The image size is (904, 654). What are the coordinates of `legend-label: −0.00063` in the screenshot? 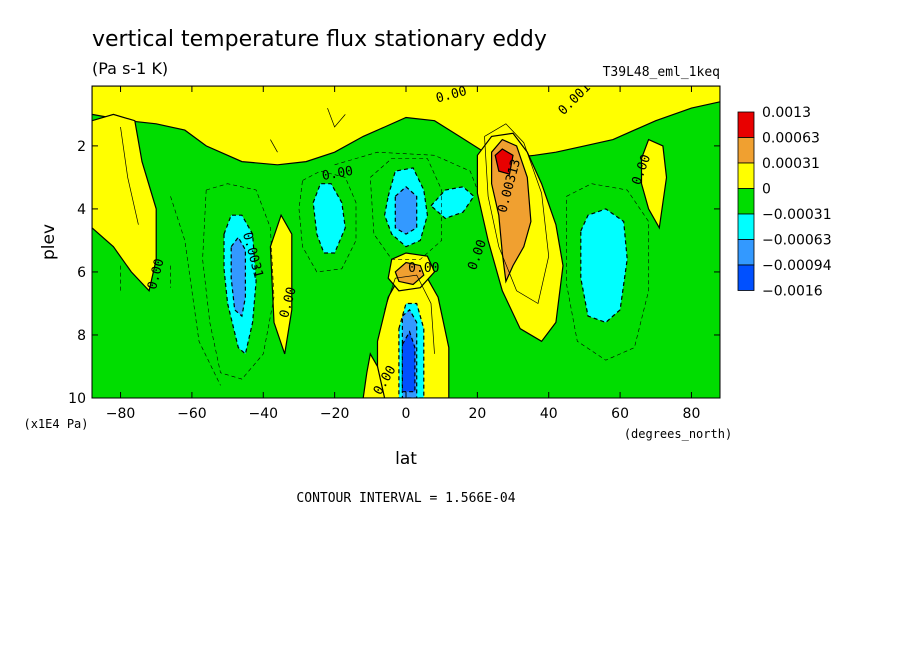 It's located at (797, 241).